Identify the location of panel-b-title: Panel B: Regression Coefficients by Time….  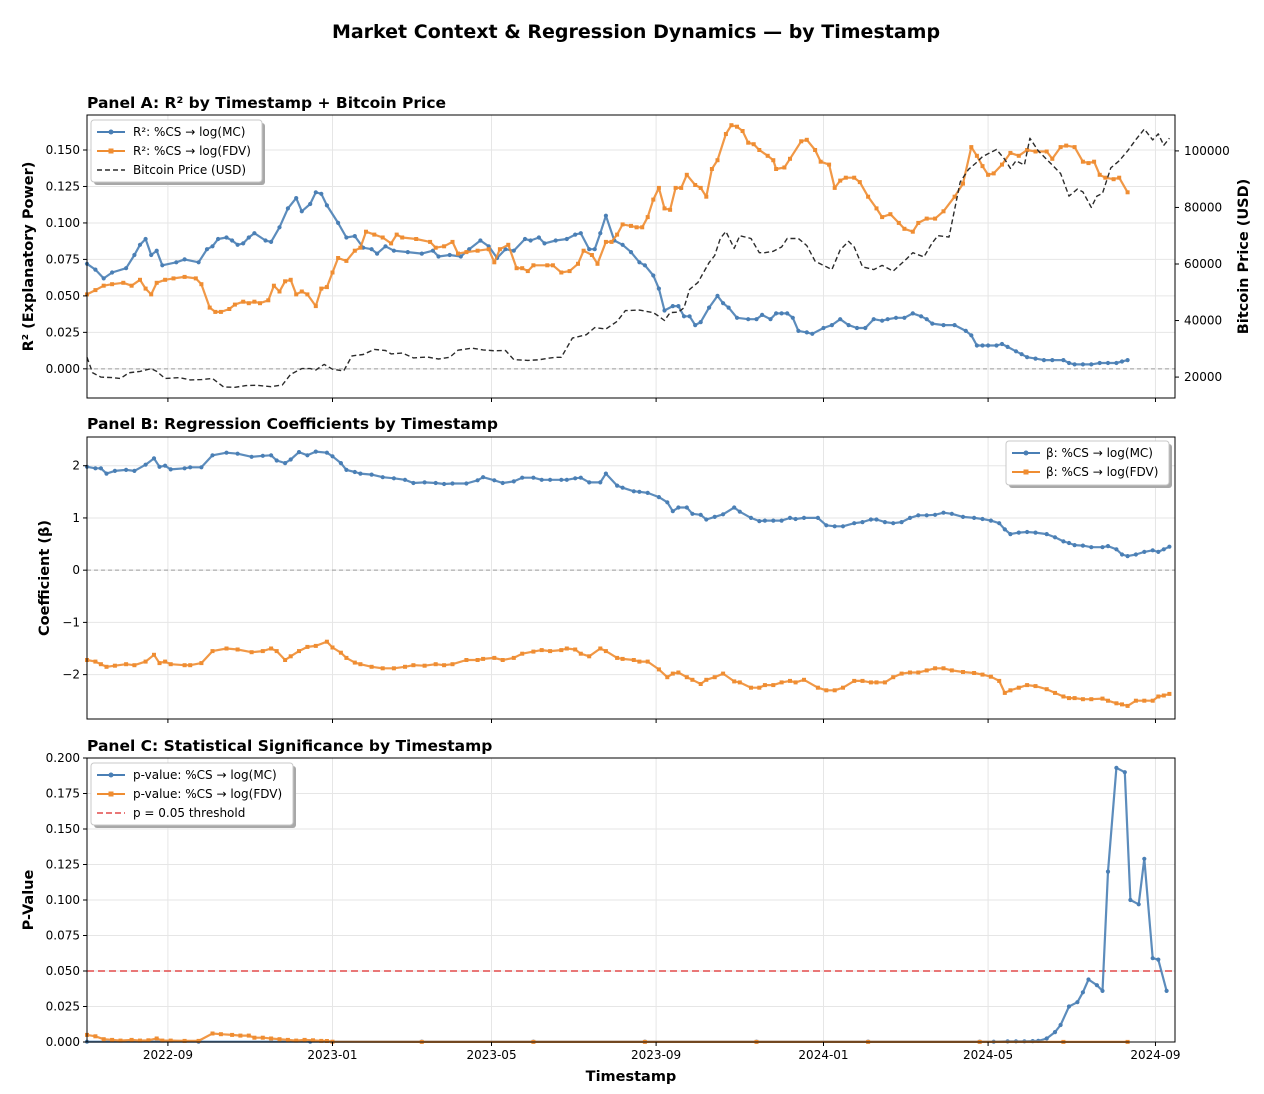
(292, 424).